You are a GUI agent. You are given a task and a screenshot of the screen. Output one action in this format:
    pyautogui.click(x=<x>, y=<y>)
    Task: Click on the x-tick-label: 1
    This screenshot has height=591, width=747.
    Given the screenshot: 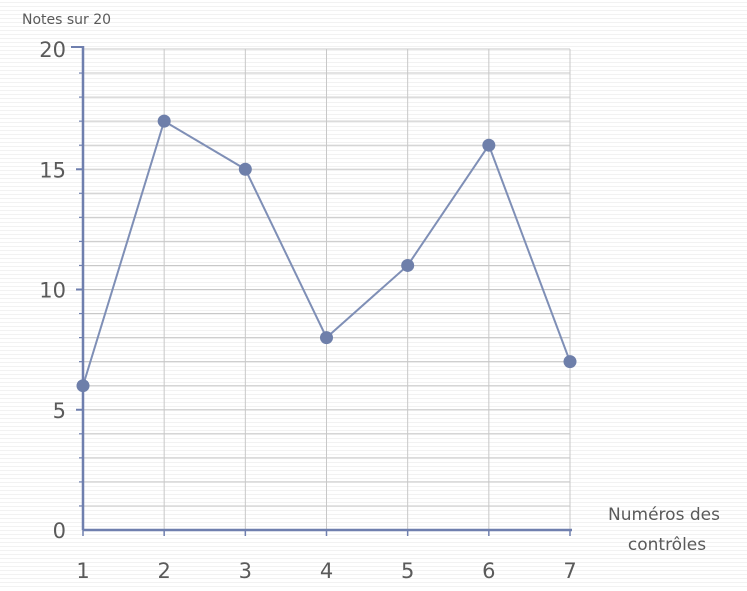 What is the action you would take?
    pyautogui.click(x=82, y=571)
    